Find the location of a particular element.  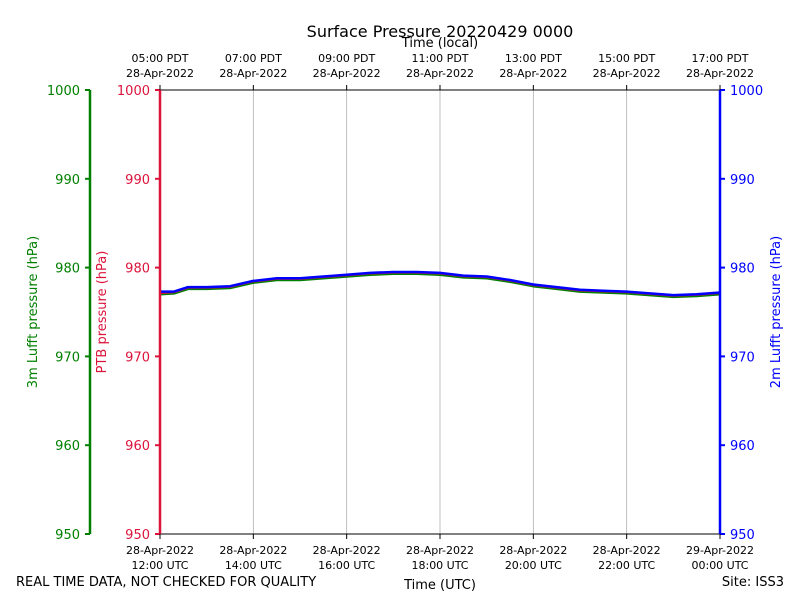

series-layer is located at coordinates (440, 284).